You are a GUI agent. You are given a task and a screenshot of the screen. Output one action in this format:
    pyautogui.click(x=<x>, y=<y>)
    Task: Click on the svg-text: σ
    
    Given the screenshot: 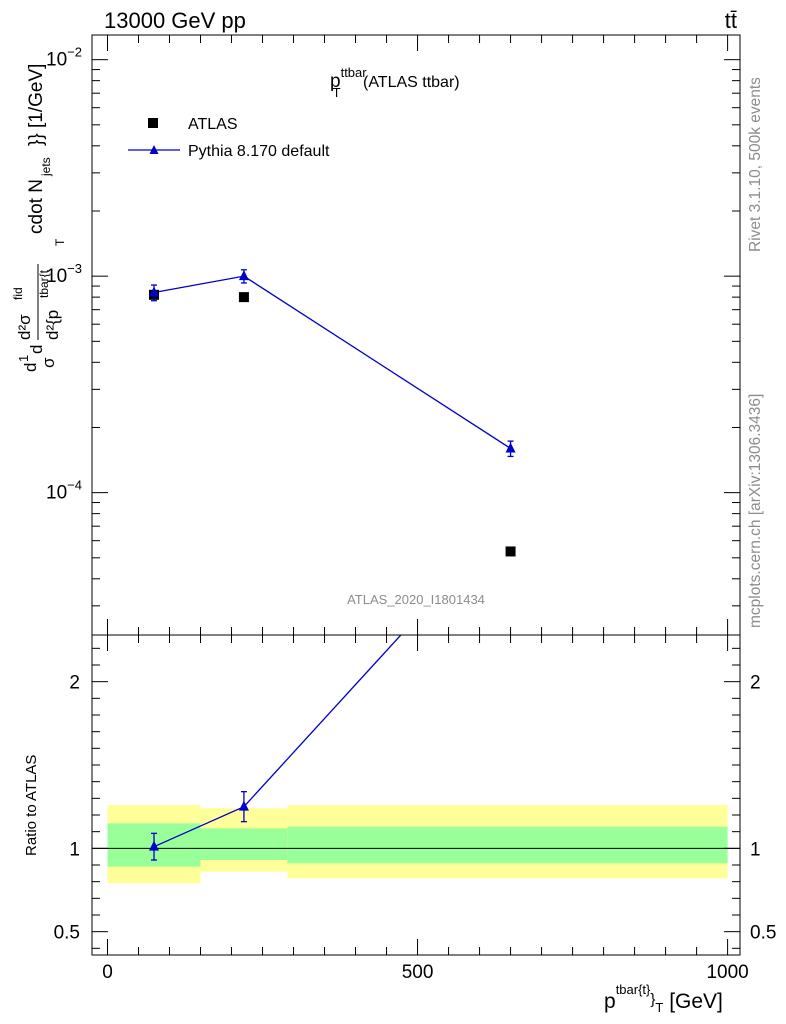 What is the action you would take?
    pyautogui.click(x=48, y=362)
    